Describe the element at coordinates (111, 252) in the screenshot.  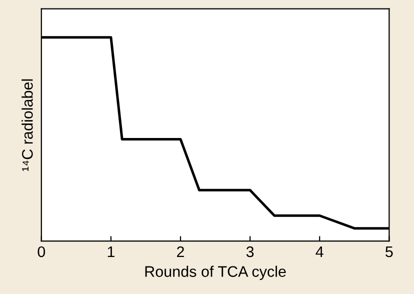
I see `x-tick-label: 1` at that location.